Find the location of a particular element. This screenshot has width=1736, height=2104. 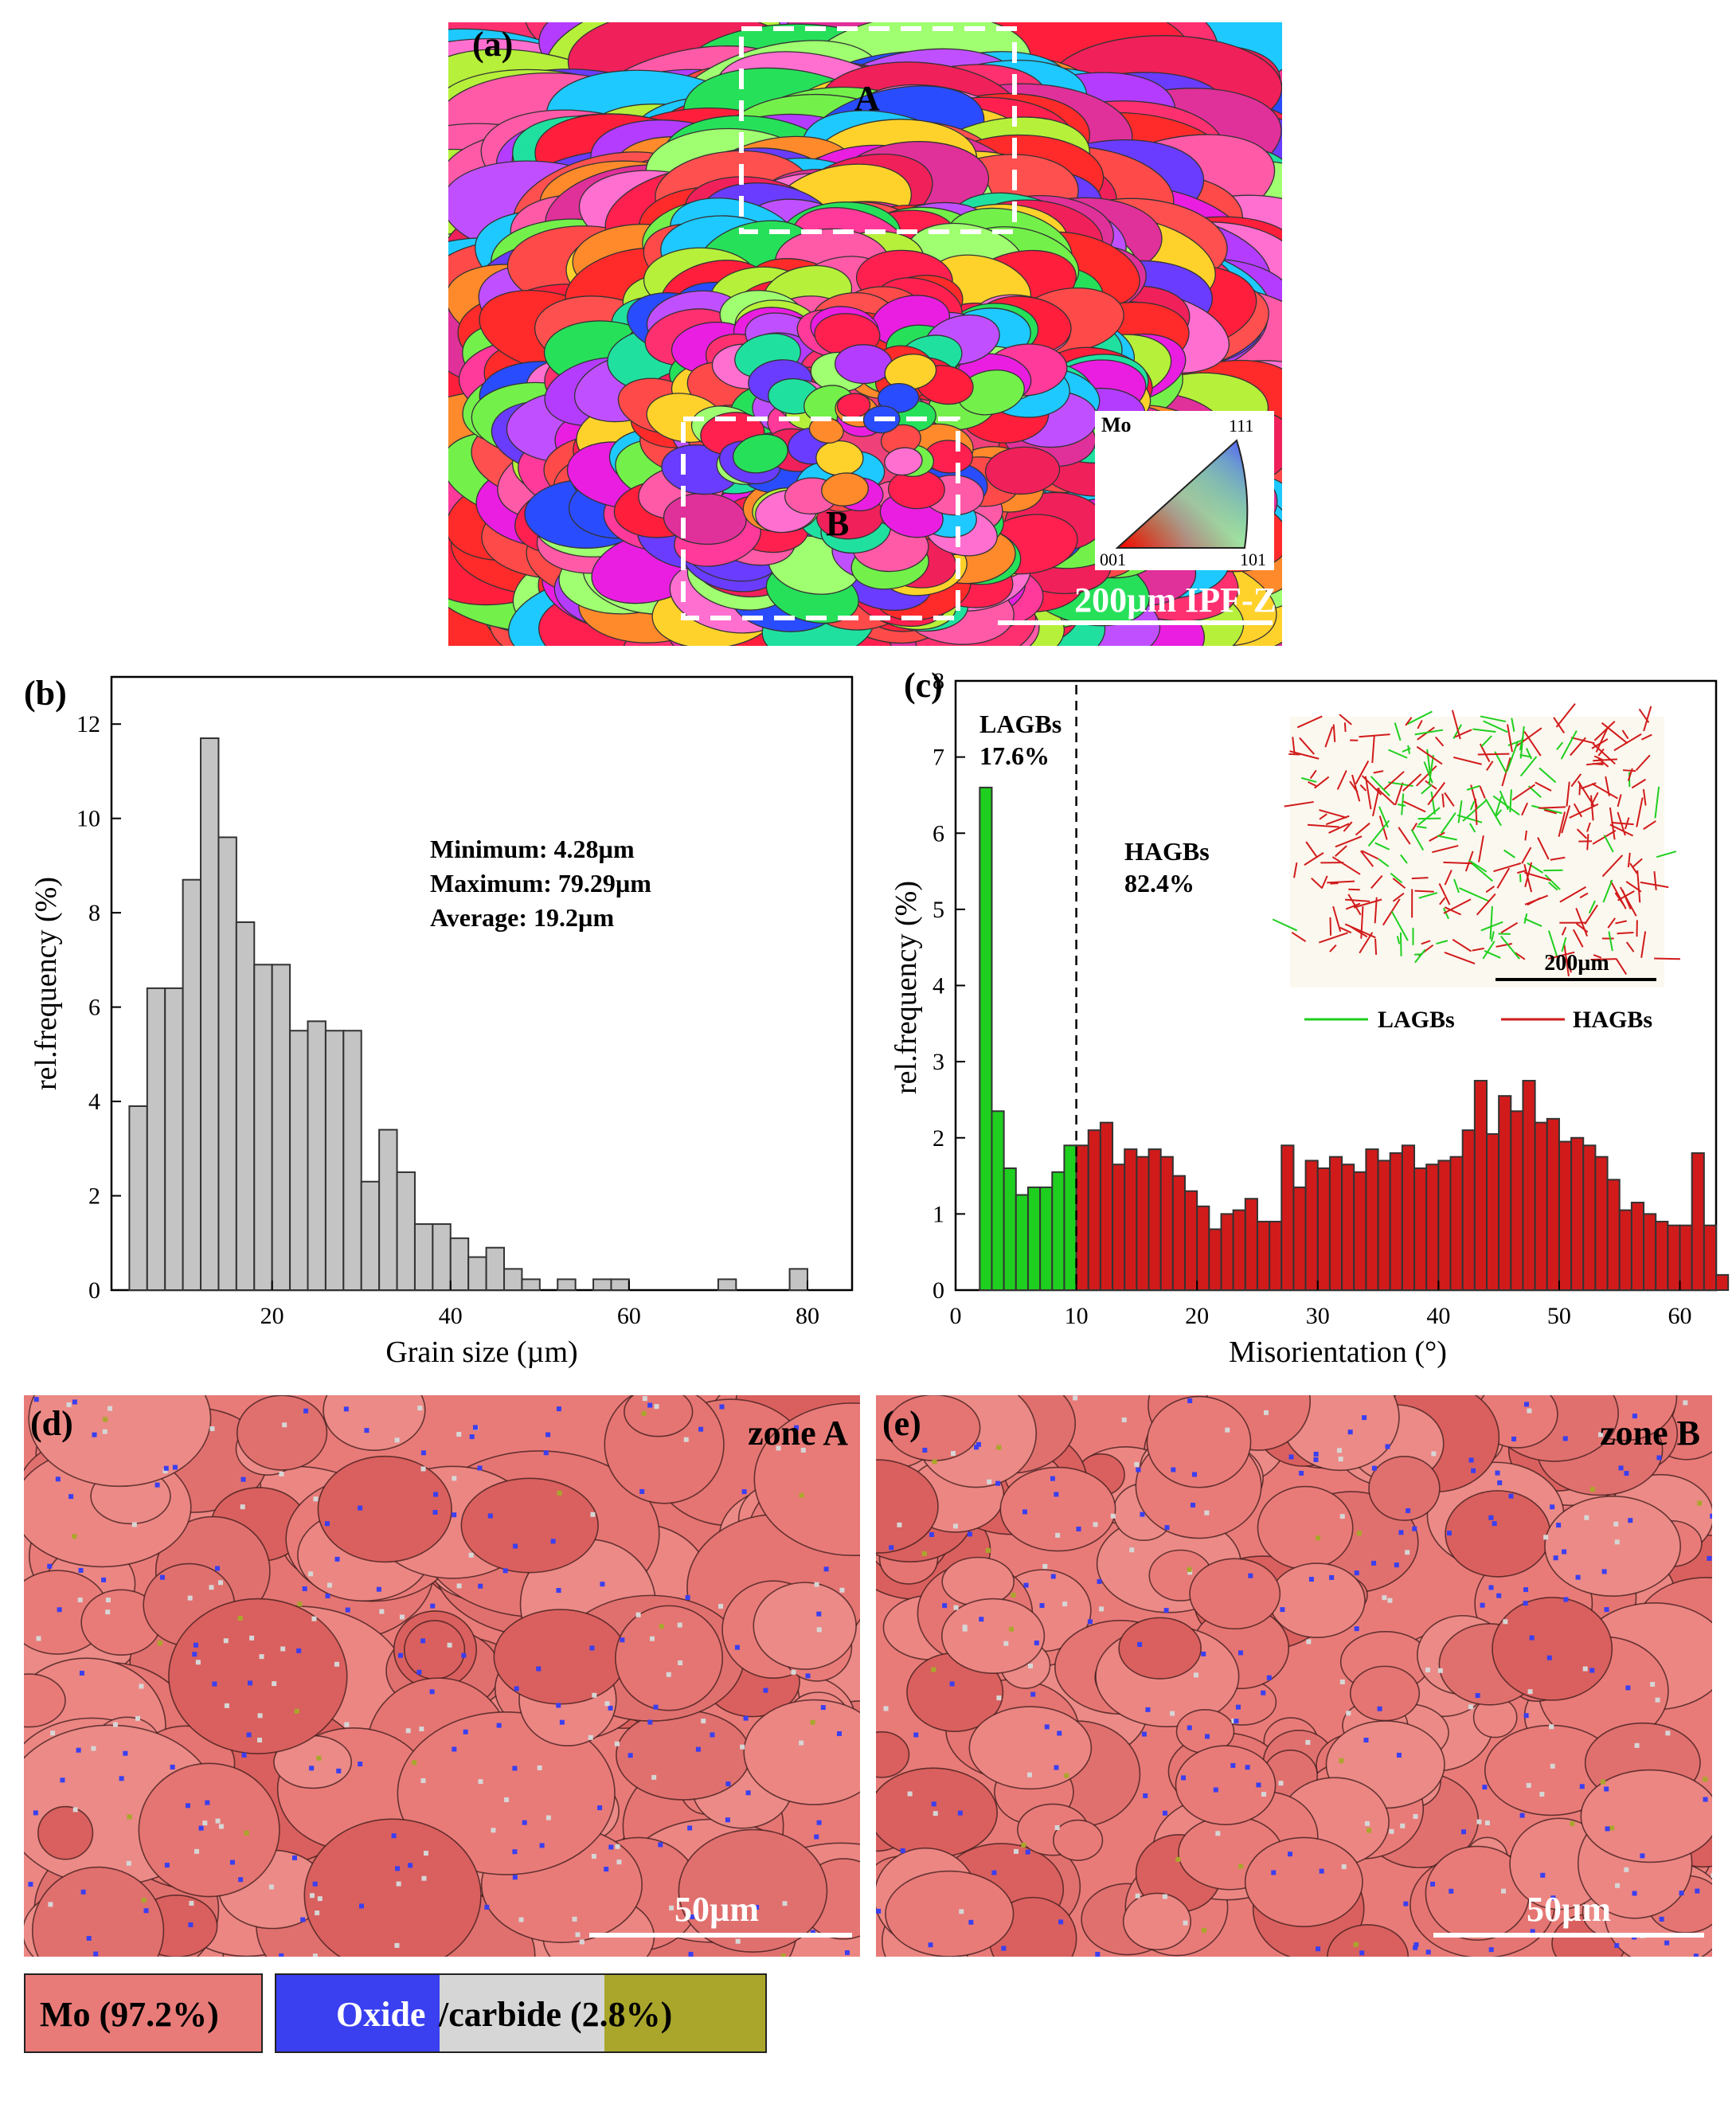

grain is located at coordinates (1023, 471).